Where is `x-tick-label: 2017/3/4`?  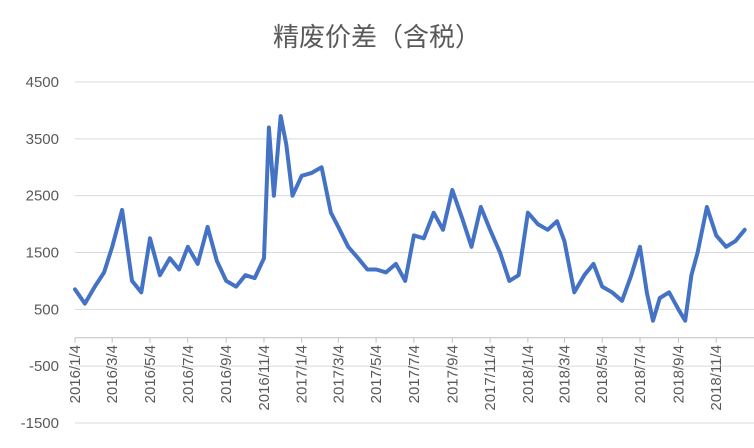
x-tick-label: 2017/3/4 is located at coordinates (338, 374).